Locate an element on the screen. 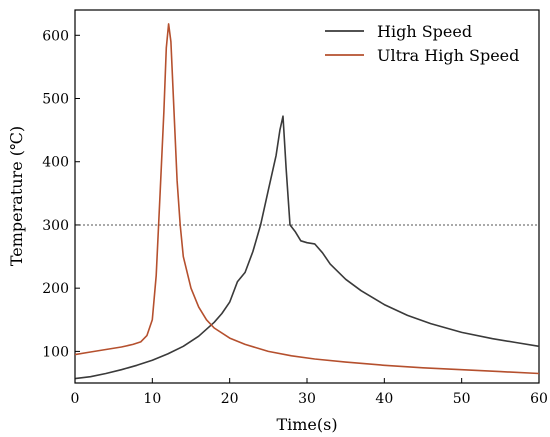  x-tick-label: 20 is located at coordinates (230, 399).